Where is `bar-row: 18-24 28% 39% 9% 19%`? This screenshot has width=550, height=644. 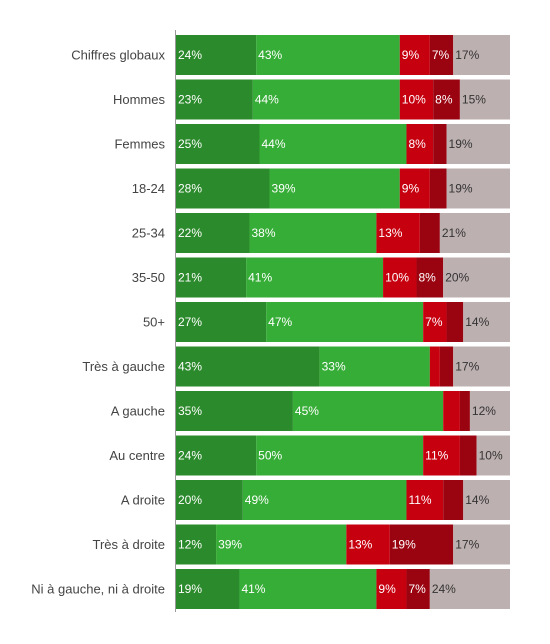
bar-row: 18-24 28% 39% 9% 19% is located at coordinates (321, 188).